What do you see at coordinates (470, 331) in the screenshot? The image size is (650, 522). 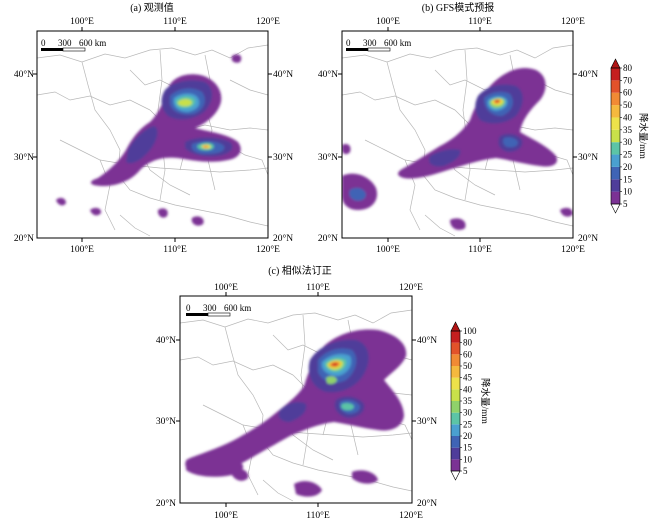 I see `colorbar-level-label: 100` at bounding box center [470, 331].